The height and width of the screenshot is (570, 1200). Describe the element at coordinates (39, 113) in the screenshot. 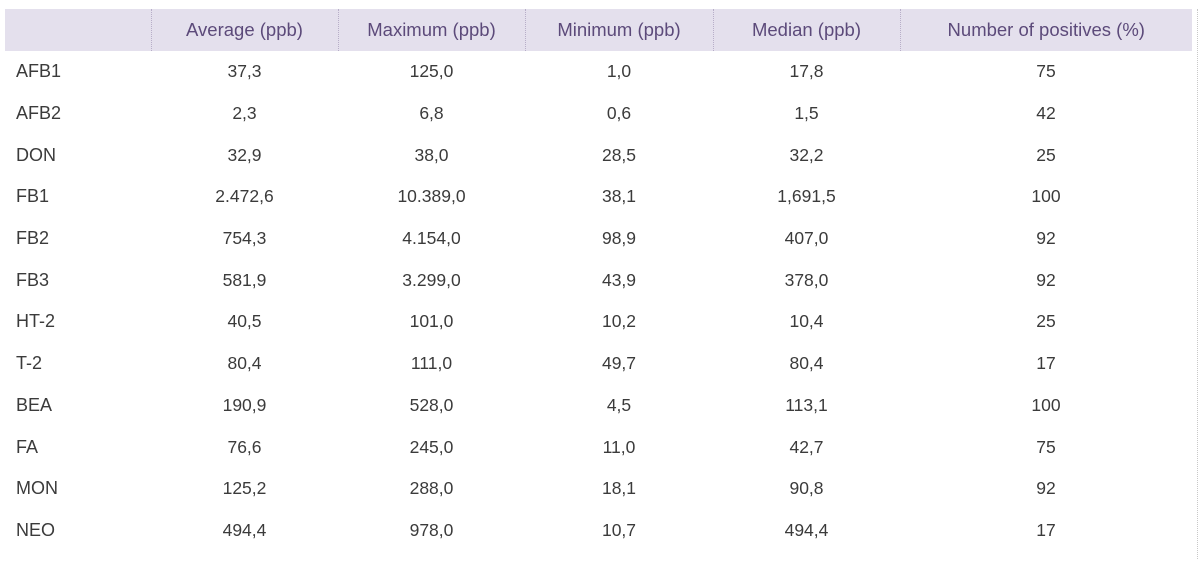

I see `mycotoxin-name-cell: AFB2` at that location.